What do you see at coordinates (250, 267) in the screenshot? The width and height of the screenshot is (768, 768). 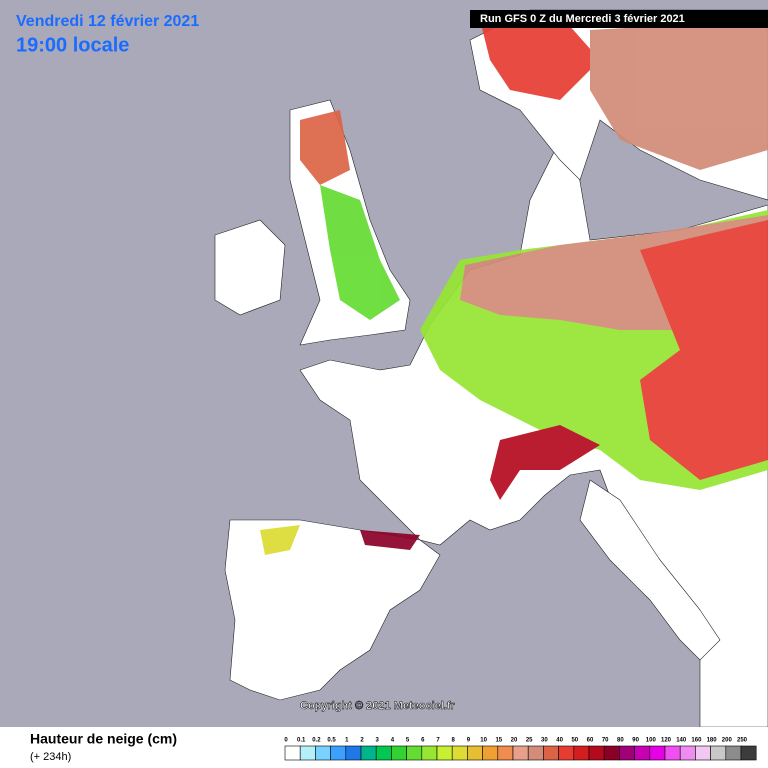 I see `ireland` at bounding box center [250, 267].